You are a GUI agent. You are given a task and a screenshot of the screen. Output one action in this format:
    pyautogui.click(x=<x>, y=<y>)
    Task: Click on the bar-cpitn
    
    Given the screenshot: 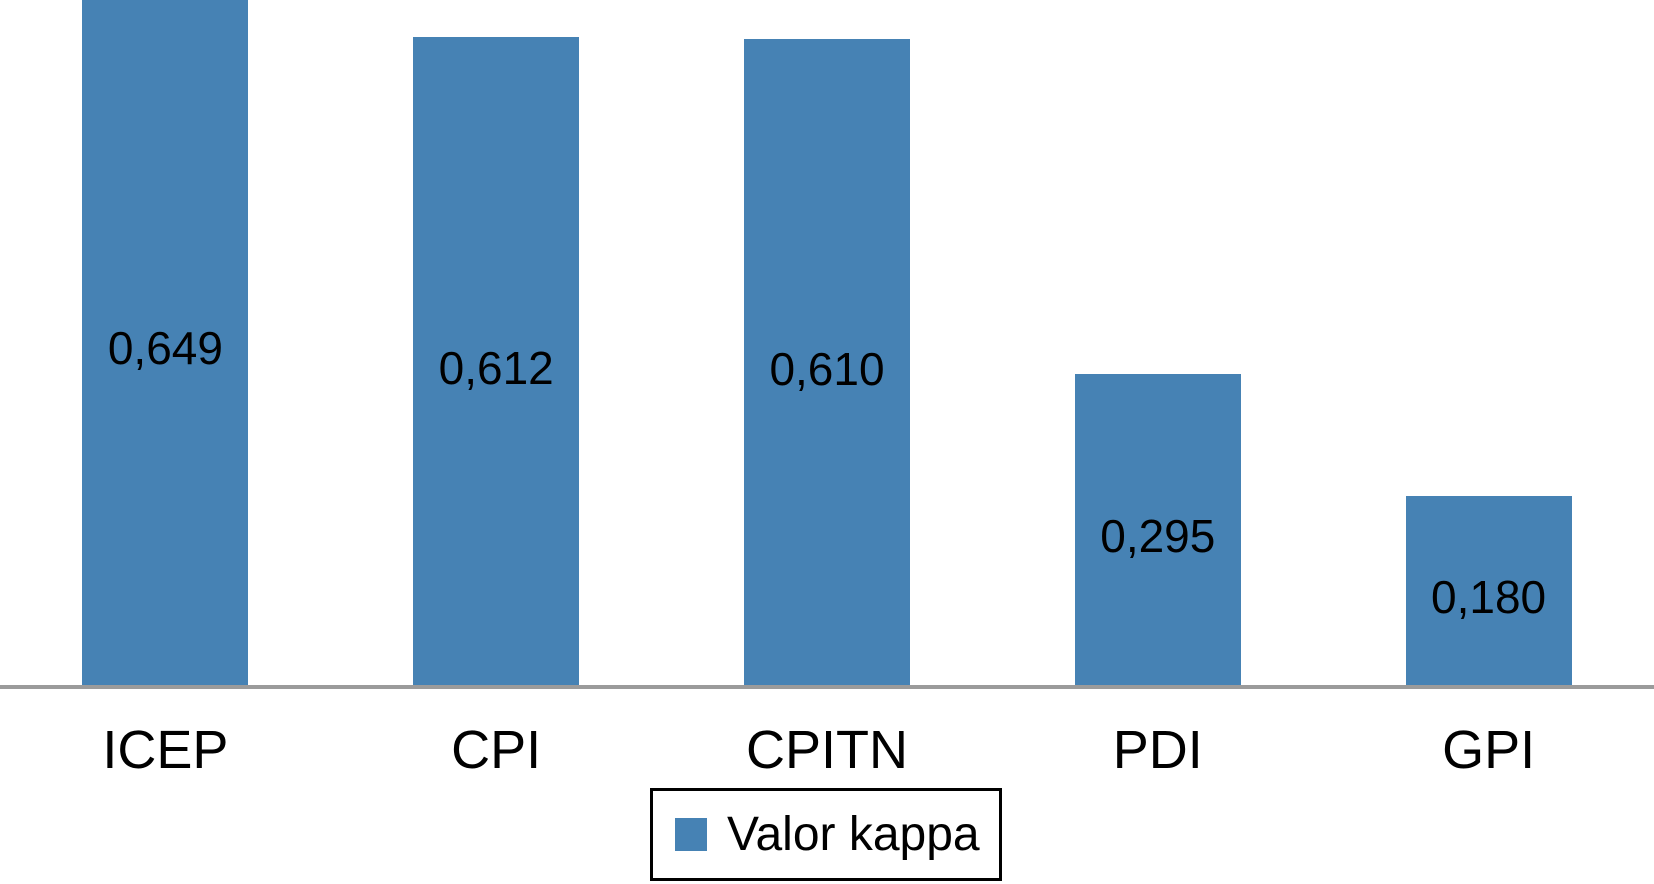 What is the action you would take?
    pyautogui.click(x=827, y=363)
    